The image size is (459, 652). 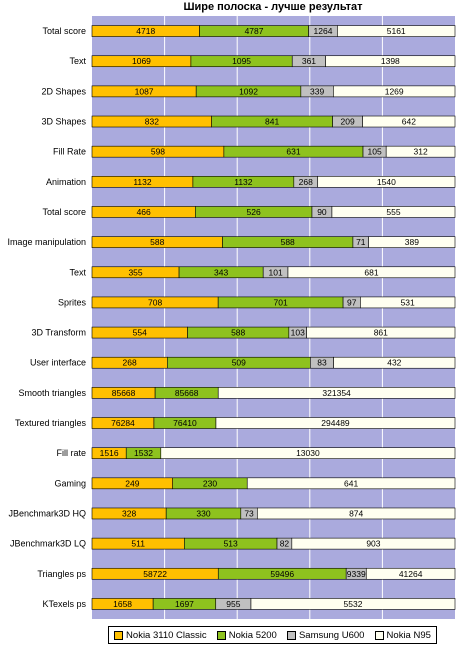 I want to click on data-label: 9339, so click(x=356, y=574).